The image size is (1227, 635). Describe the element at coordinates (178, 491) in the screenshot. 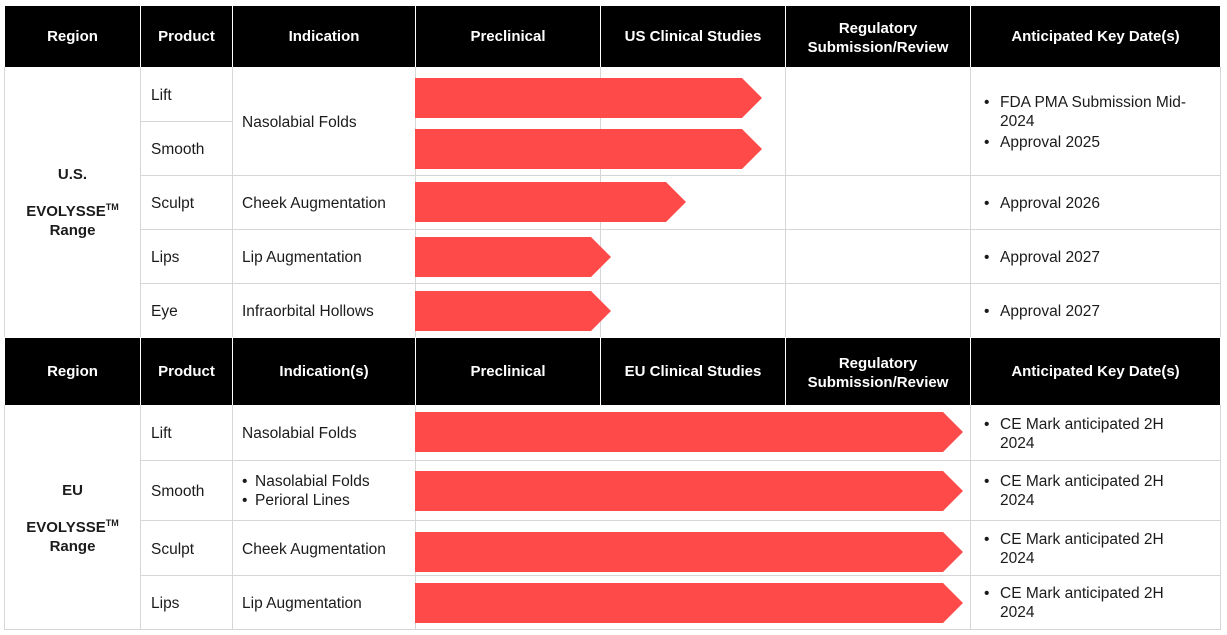

I see `eu-product-smooth: Smooth` at that location.